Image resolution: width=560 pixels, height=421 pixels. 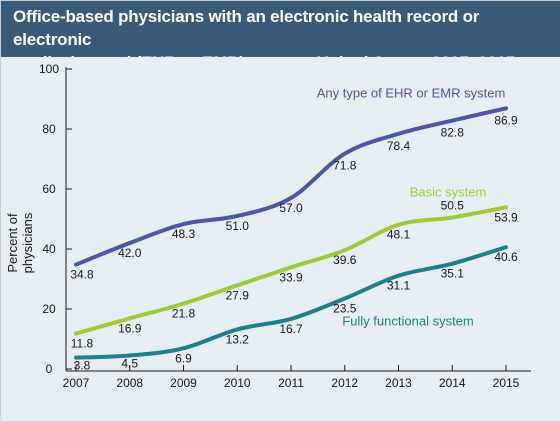 I want to click on data-label-any-ehr-emr: 48.3, so click(x=184, y=234).